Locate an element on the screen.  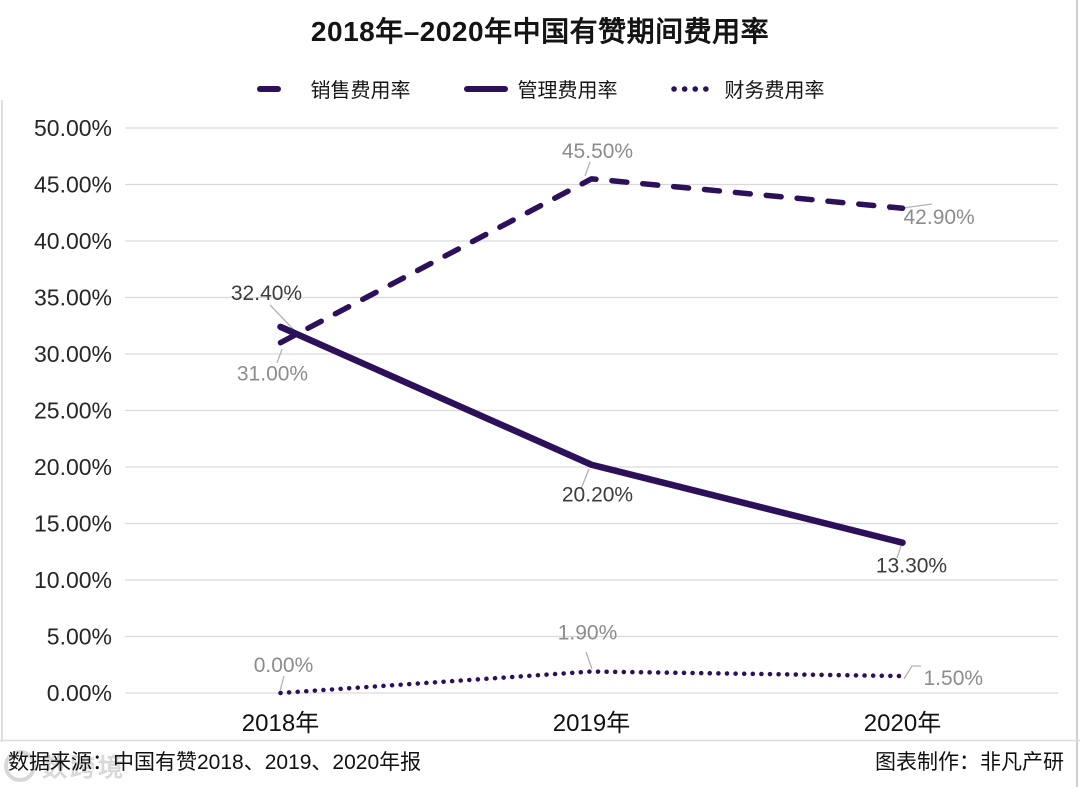
chart-credit-text: 图表制作：非凡产研 is located at coordinates (969, 762).